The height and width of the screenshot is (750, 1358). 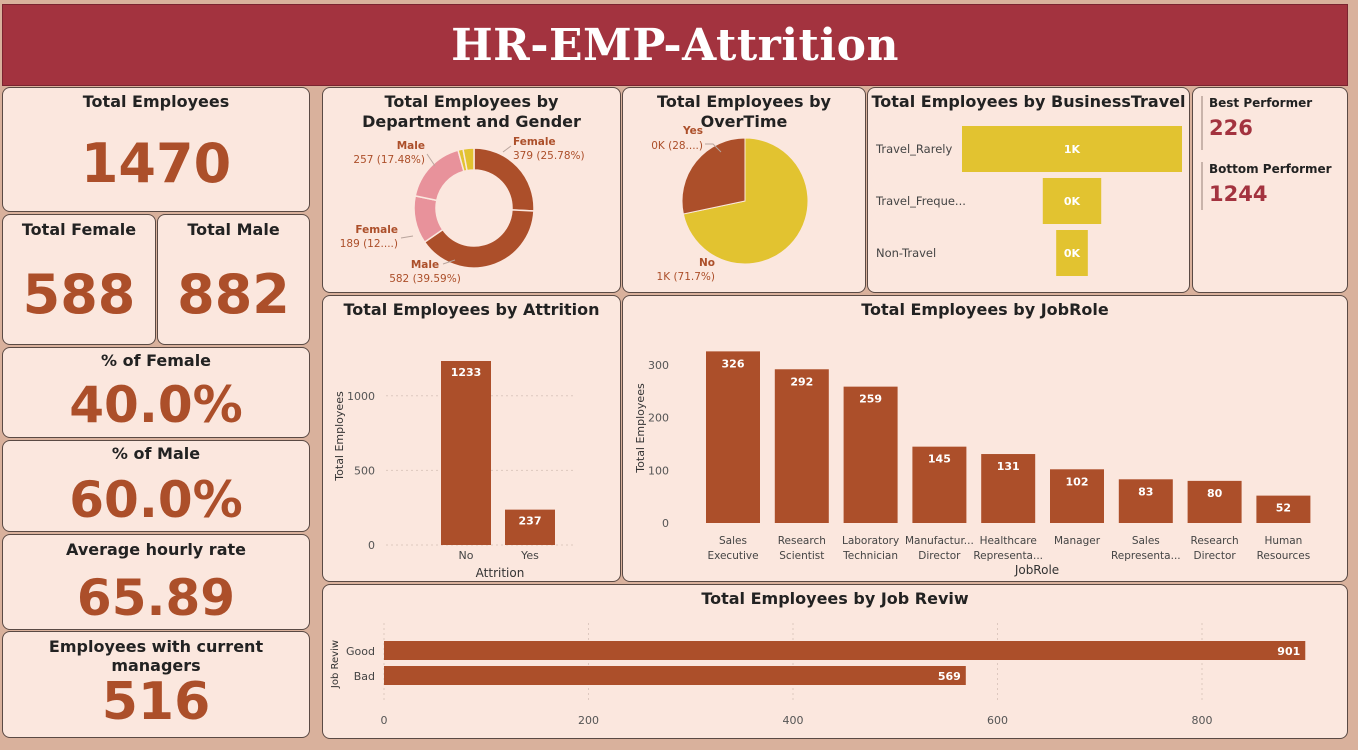 What do you see at coordinates (466, 555) in the screenshot?
I see `x-tick-label: No` at bounding box center [466, 555].